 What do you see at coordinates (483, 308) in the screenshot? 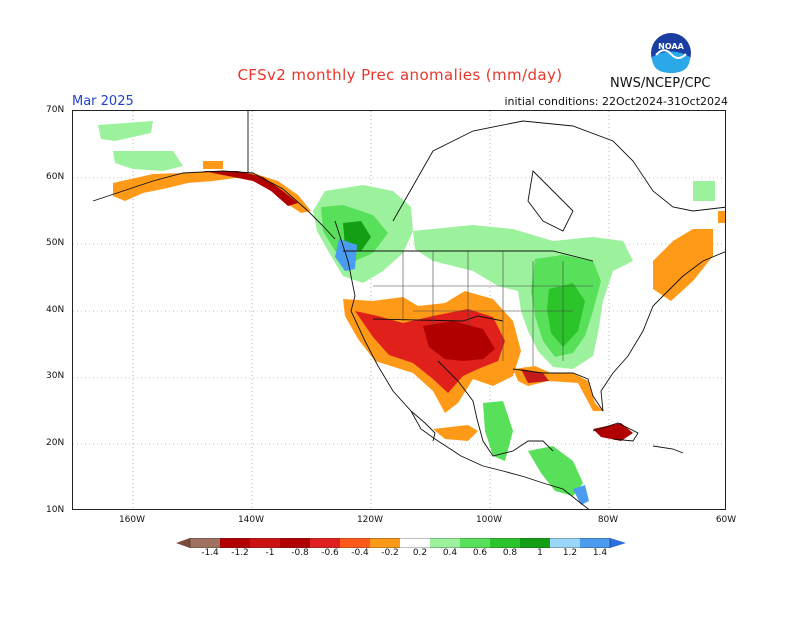
I see `state-borders` at bounding box center [483, 308].